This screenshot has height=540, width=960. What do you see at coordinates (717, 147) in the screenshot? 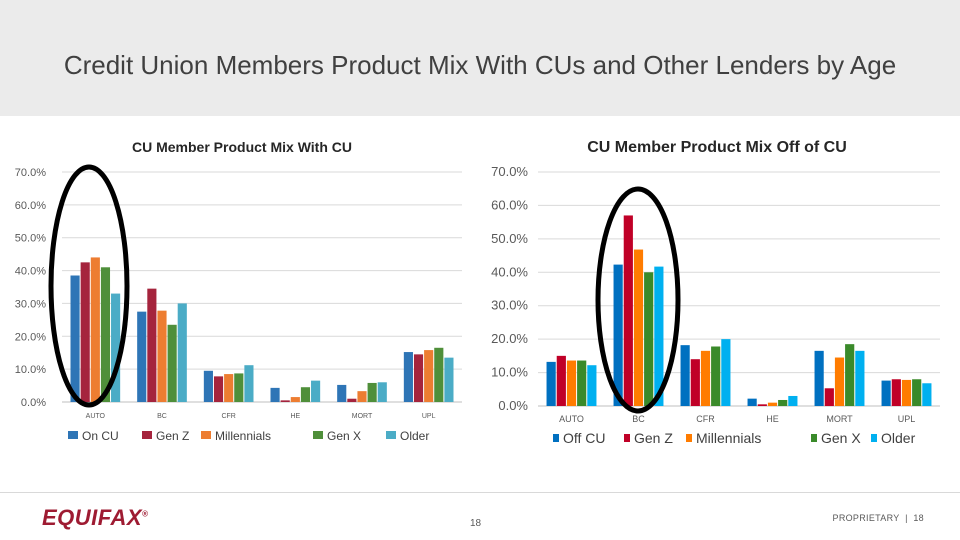
I see `chart-title: CU Member Product Mix Off of CU` at bounding box center [717, 147].